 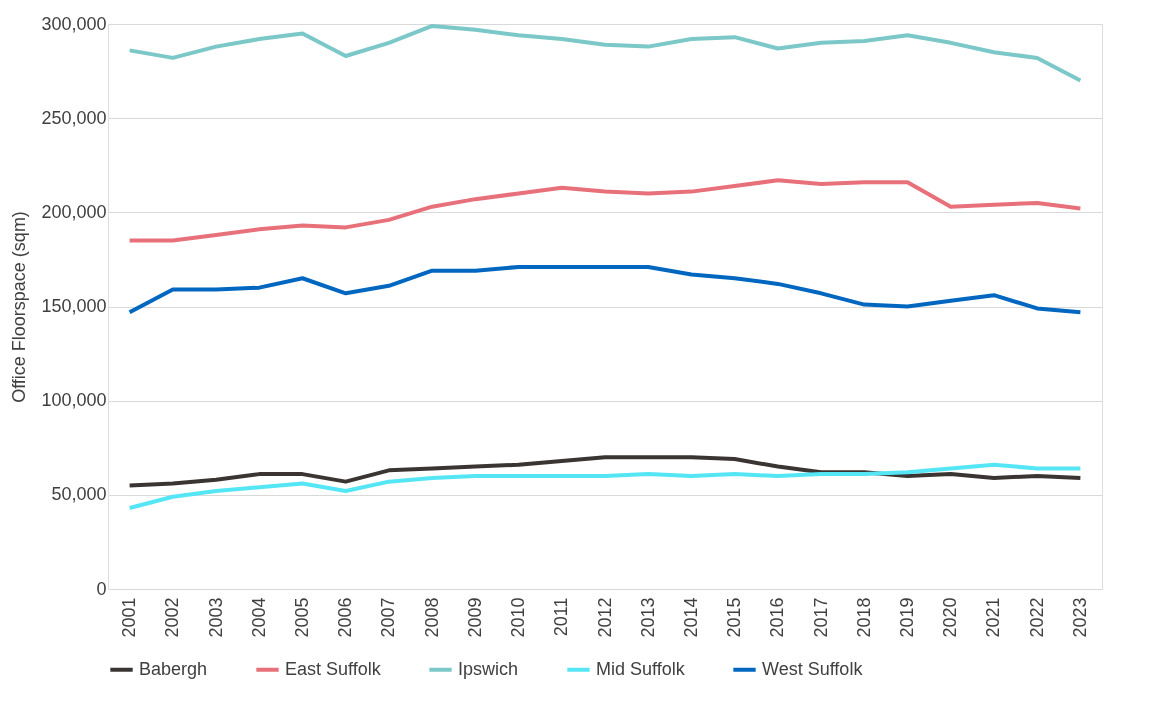 What do you see at coordinates (74, 400) in the screenshot?
I see `y-tick-label: 100,000` at bounding box center [74, 400].